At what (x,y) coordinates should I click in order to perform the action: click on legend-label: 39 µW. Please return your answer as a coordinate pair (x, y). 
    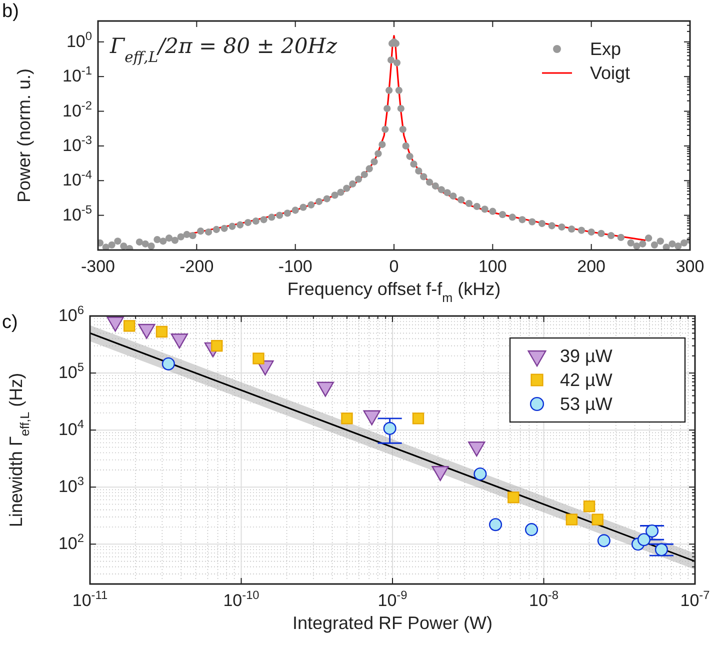
    Looking at the image, I should click on (586, 356).